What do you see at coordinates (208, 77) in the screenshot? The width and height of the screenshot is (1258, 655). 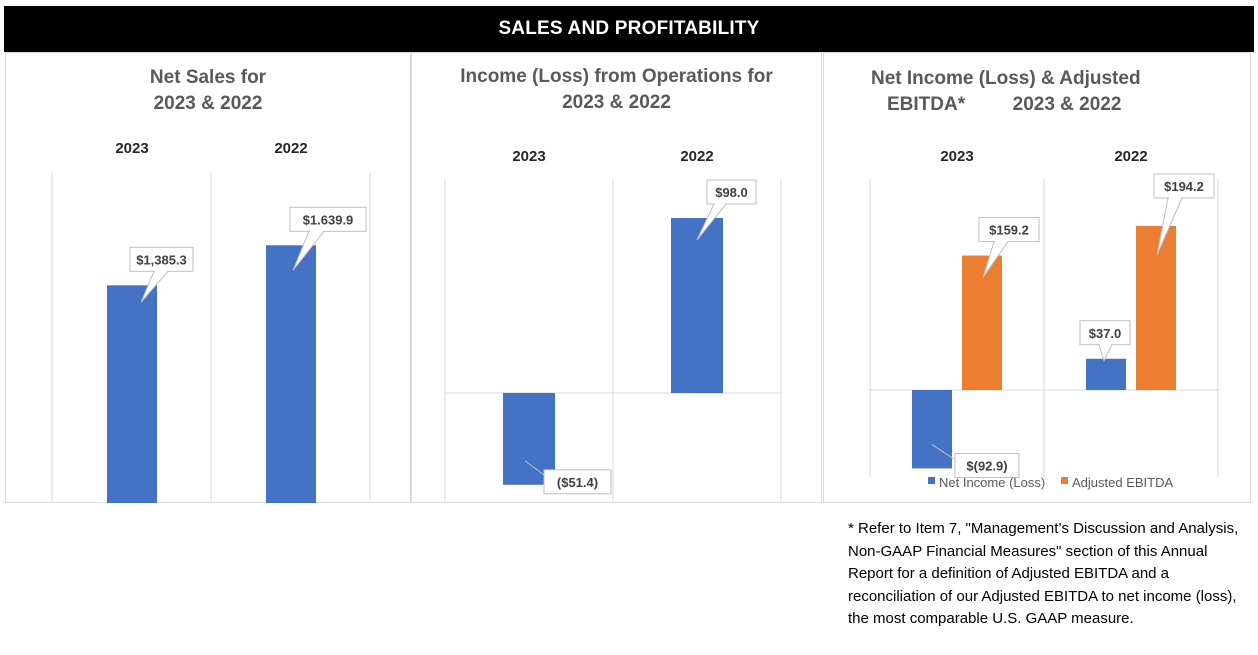 I see `chart-title-line-1: Net Sales for` at bounding box center [208, 77].